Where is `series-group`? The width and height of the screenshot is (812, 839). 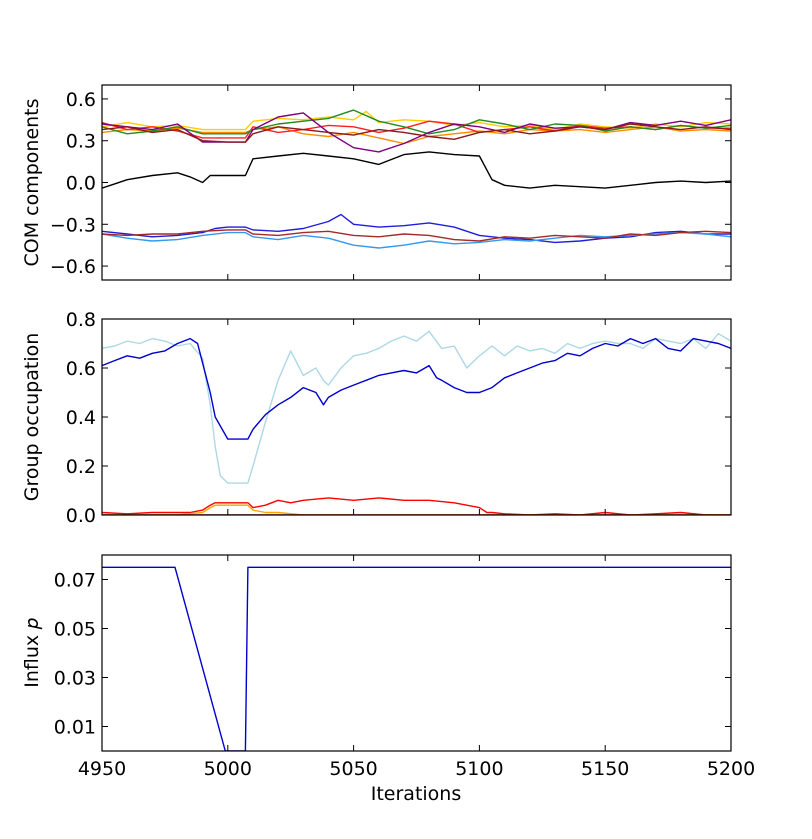 series-group is located at coordinates (416, 179).